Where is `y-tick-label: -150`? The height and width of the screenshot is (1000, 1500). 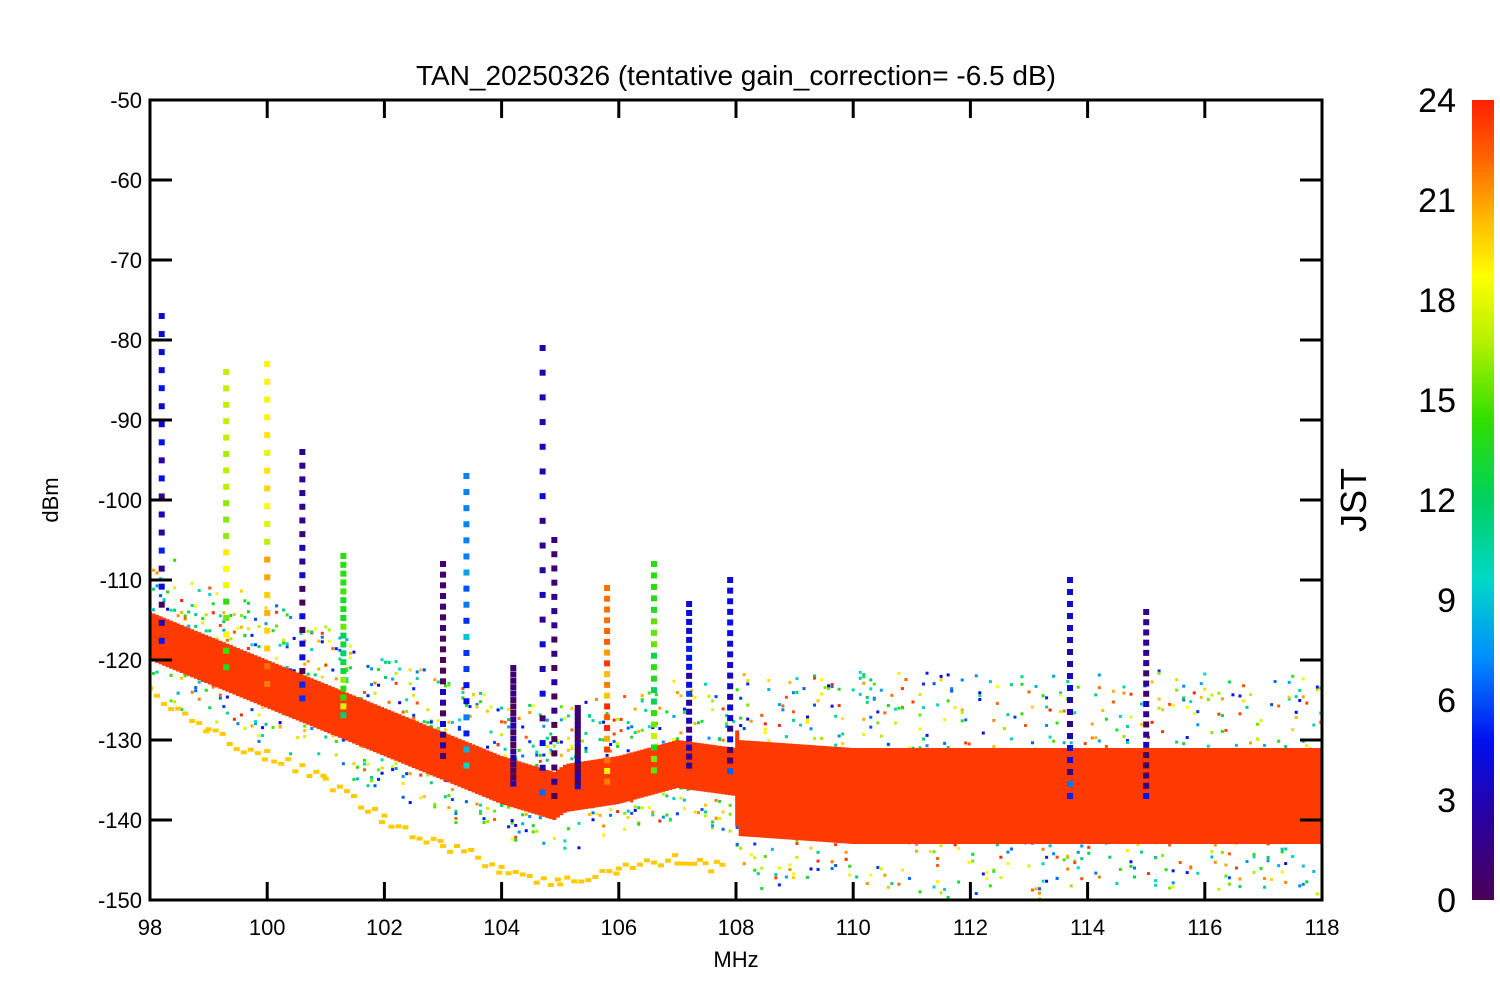
y-tick-label: -150 is located at coordinates (120, 900).